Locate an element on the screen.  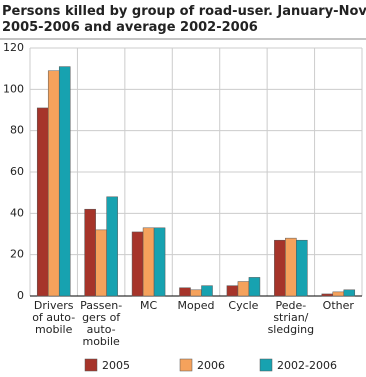
x-tick-label-line: Drivers is located at coordinates (54, 305).